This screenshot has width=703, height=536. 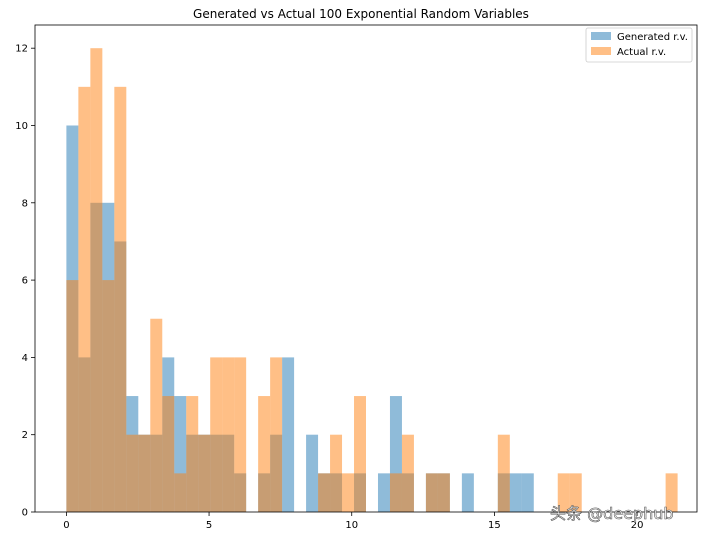 I want to click on x-tick-label-3: 15, so click(x=494, y=525).